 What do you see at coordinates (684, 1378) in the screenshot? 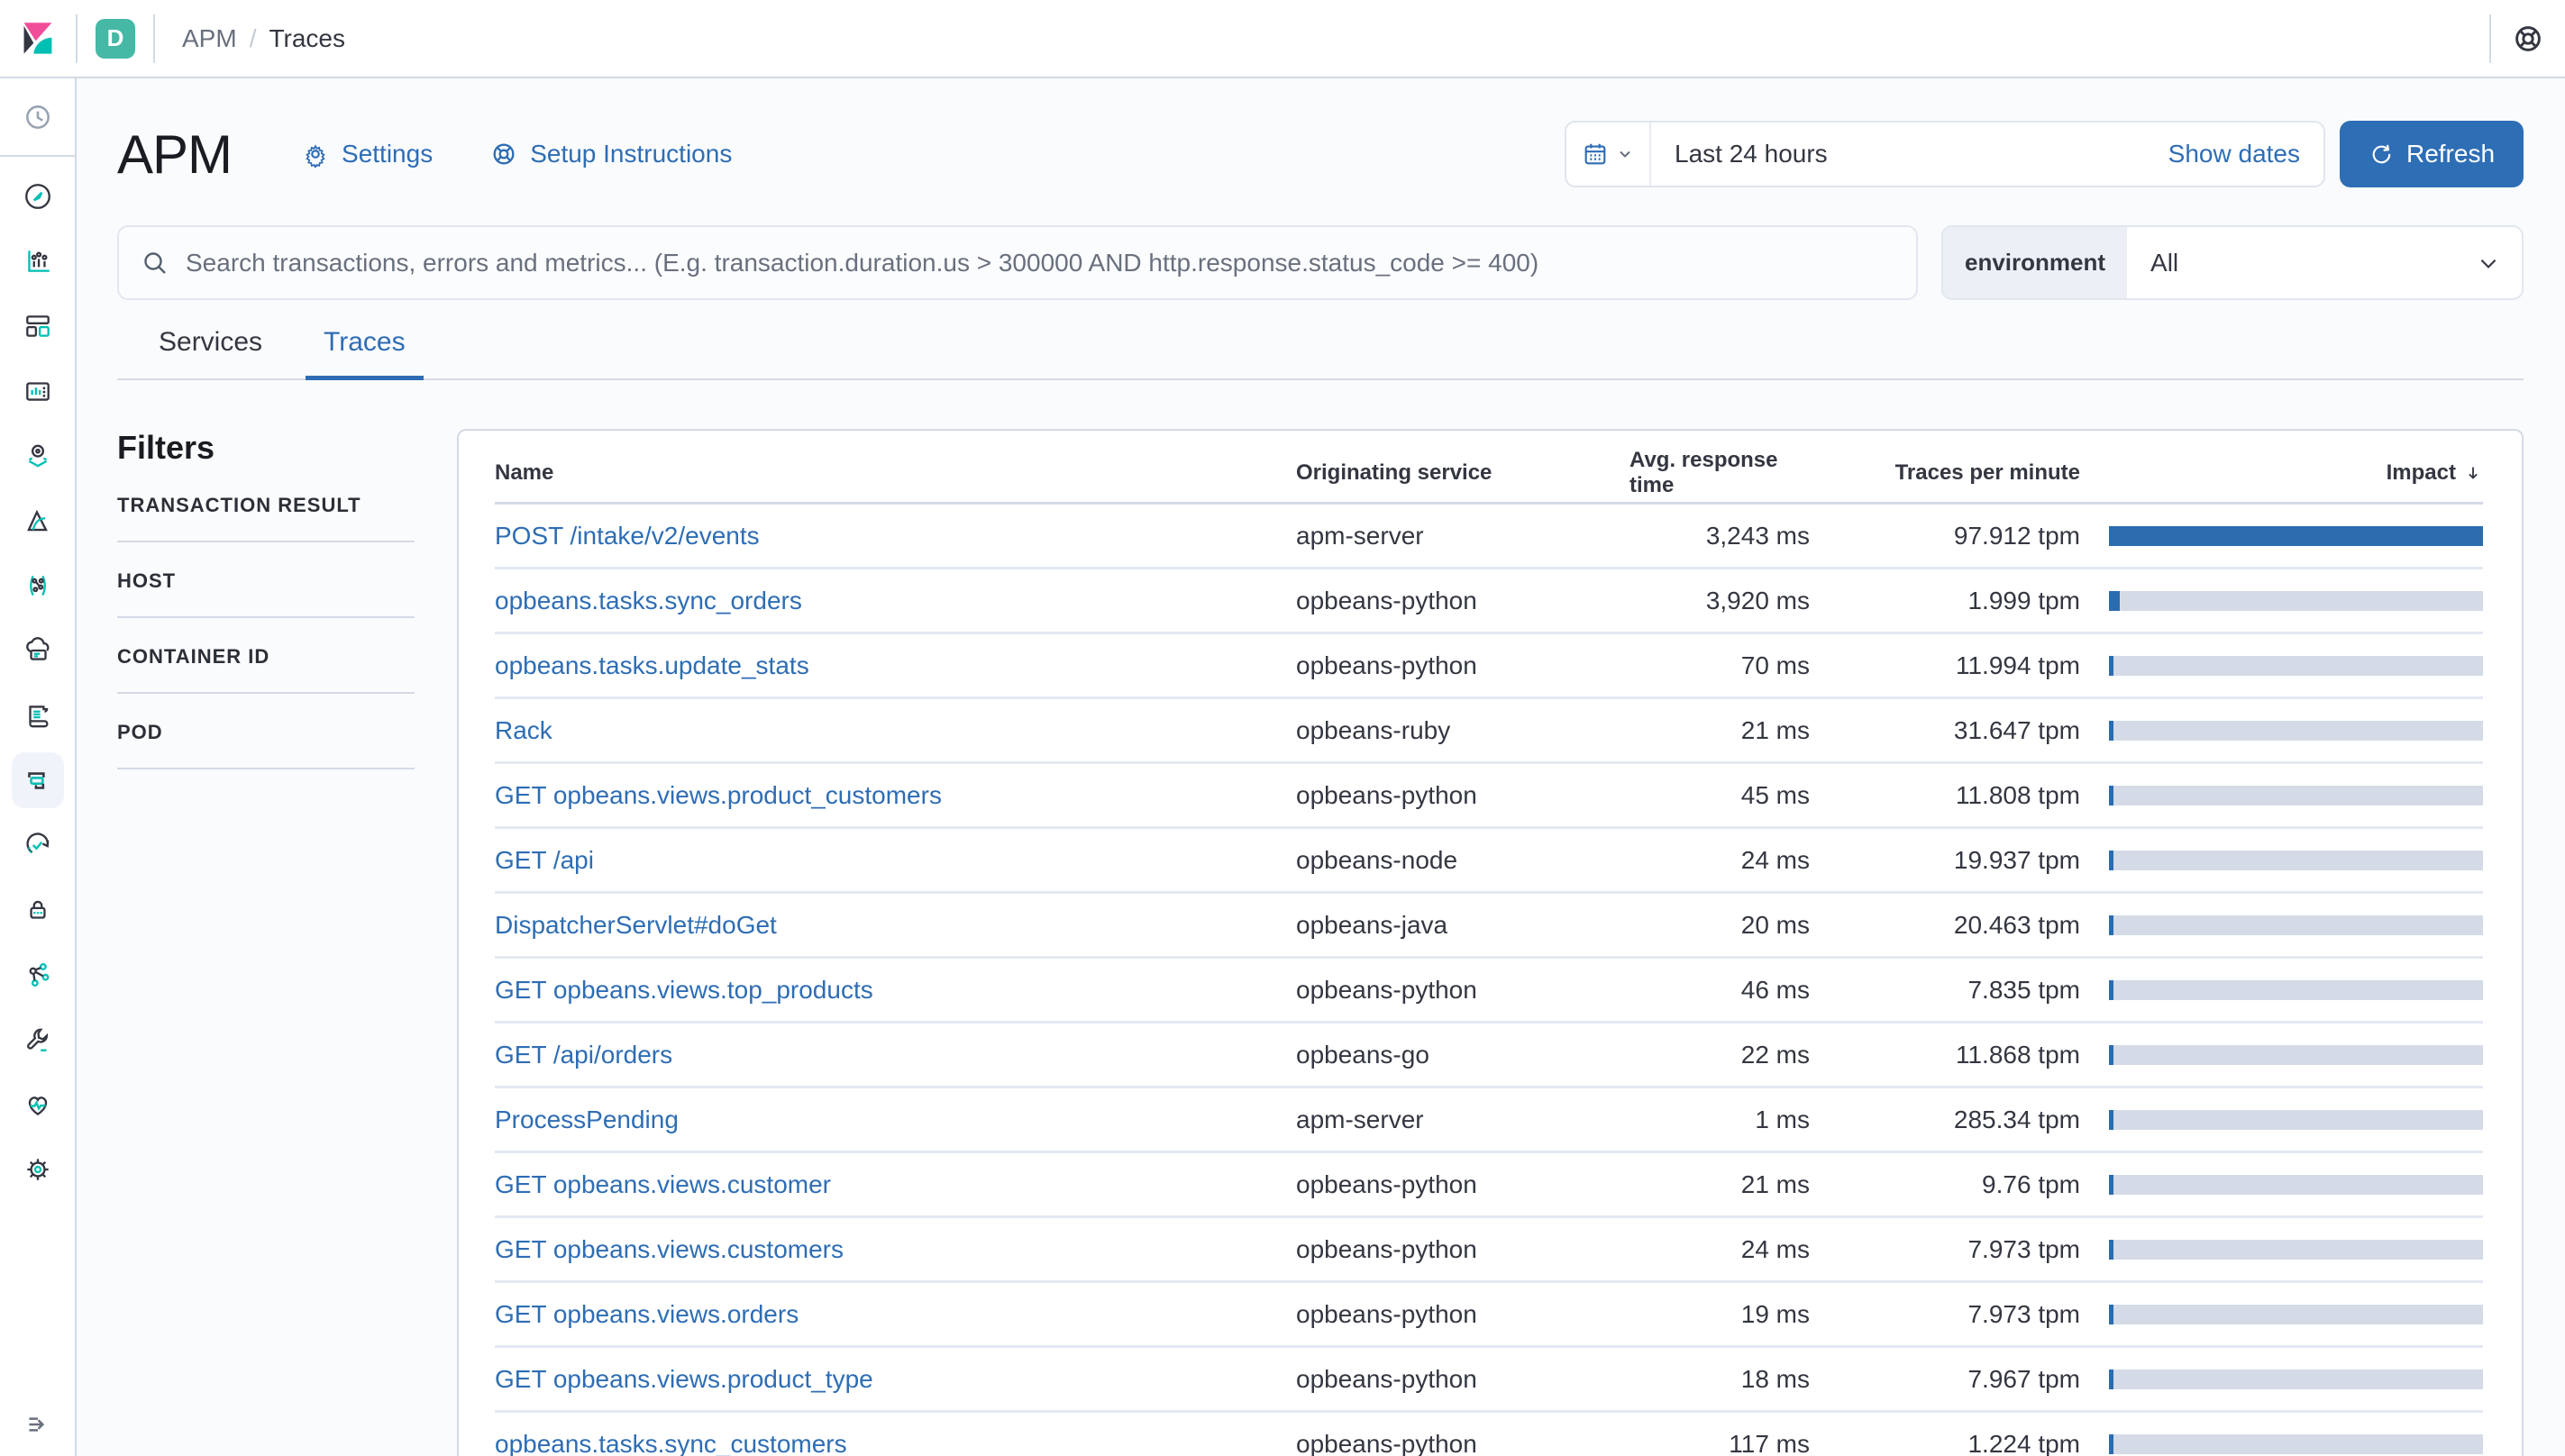
I see `trace-name-link: GET opbeans.views.product_type` at bounding box center [684, 1378].